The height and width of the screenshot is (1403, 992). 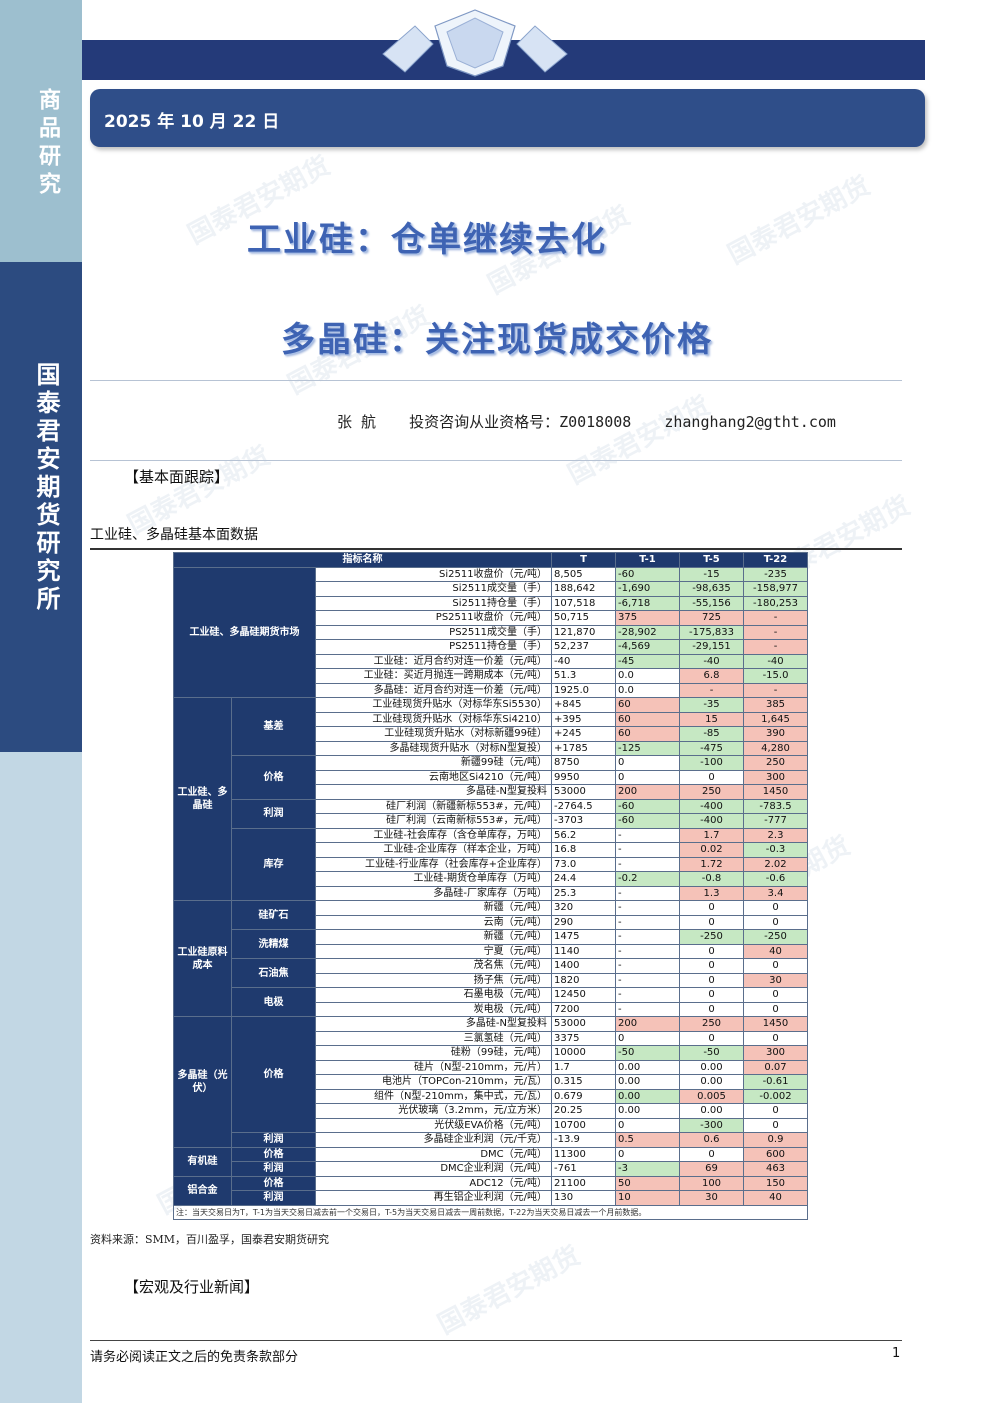 I want to click on table-row: 库存 工业硅-社会库存（含仓单库存，万吨） 56.2-1.7 2.3, so click(x=491, y=864).